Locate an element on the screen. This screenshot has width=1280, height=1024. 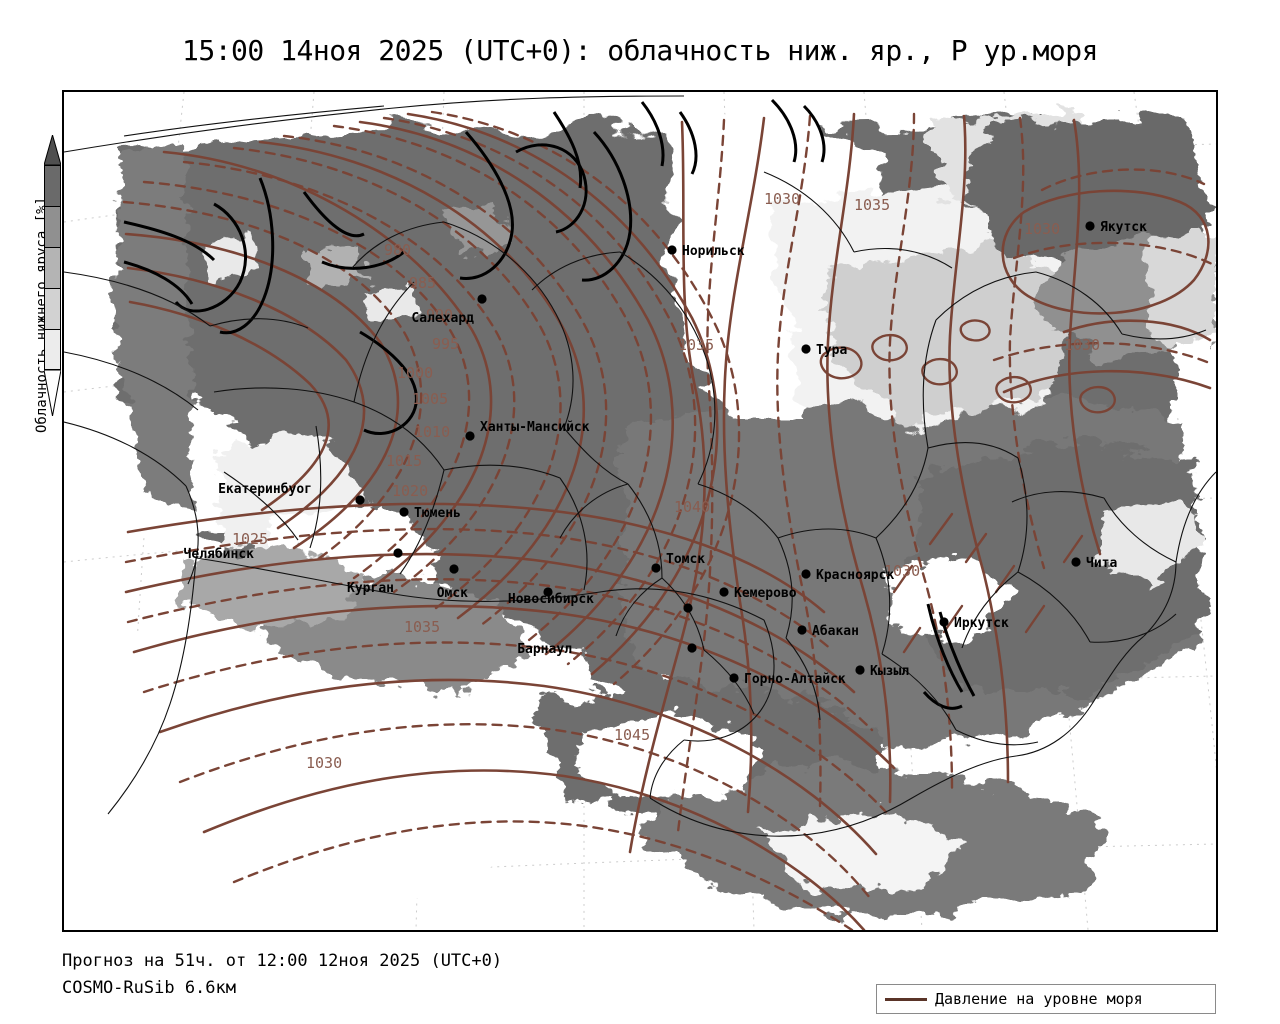
city-marker: Чита is located at coordinates (1094, 563).